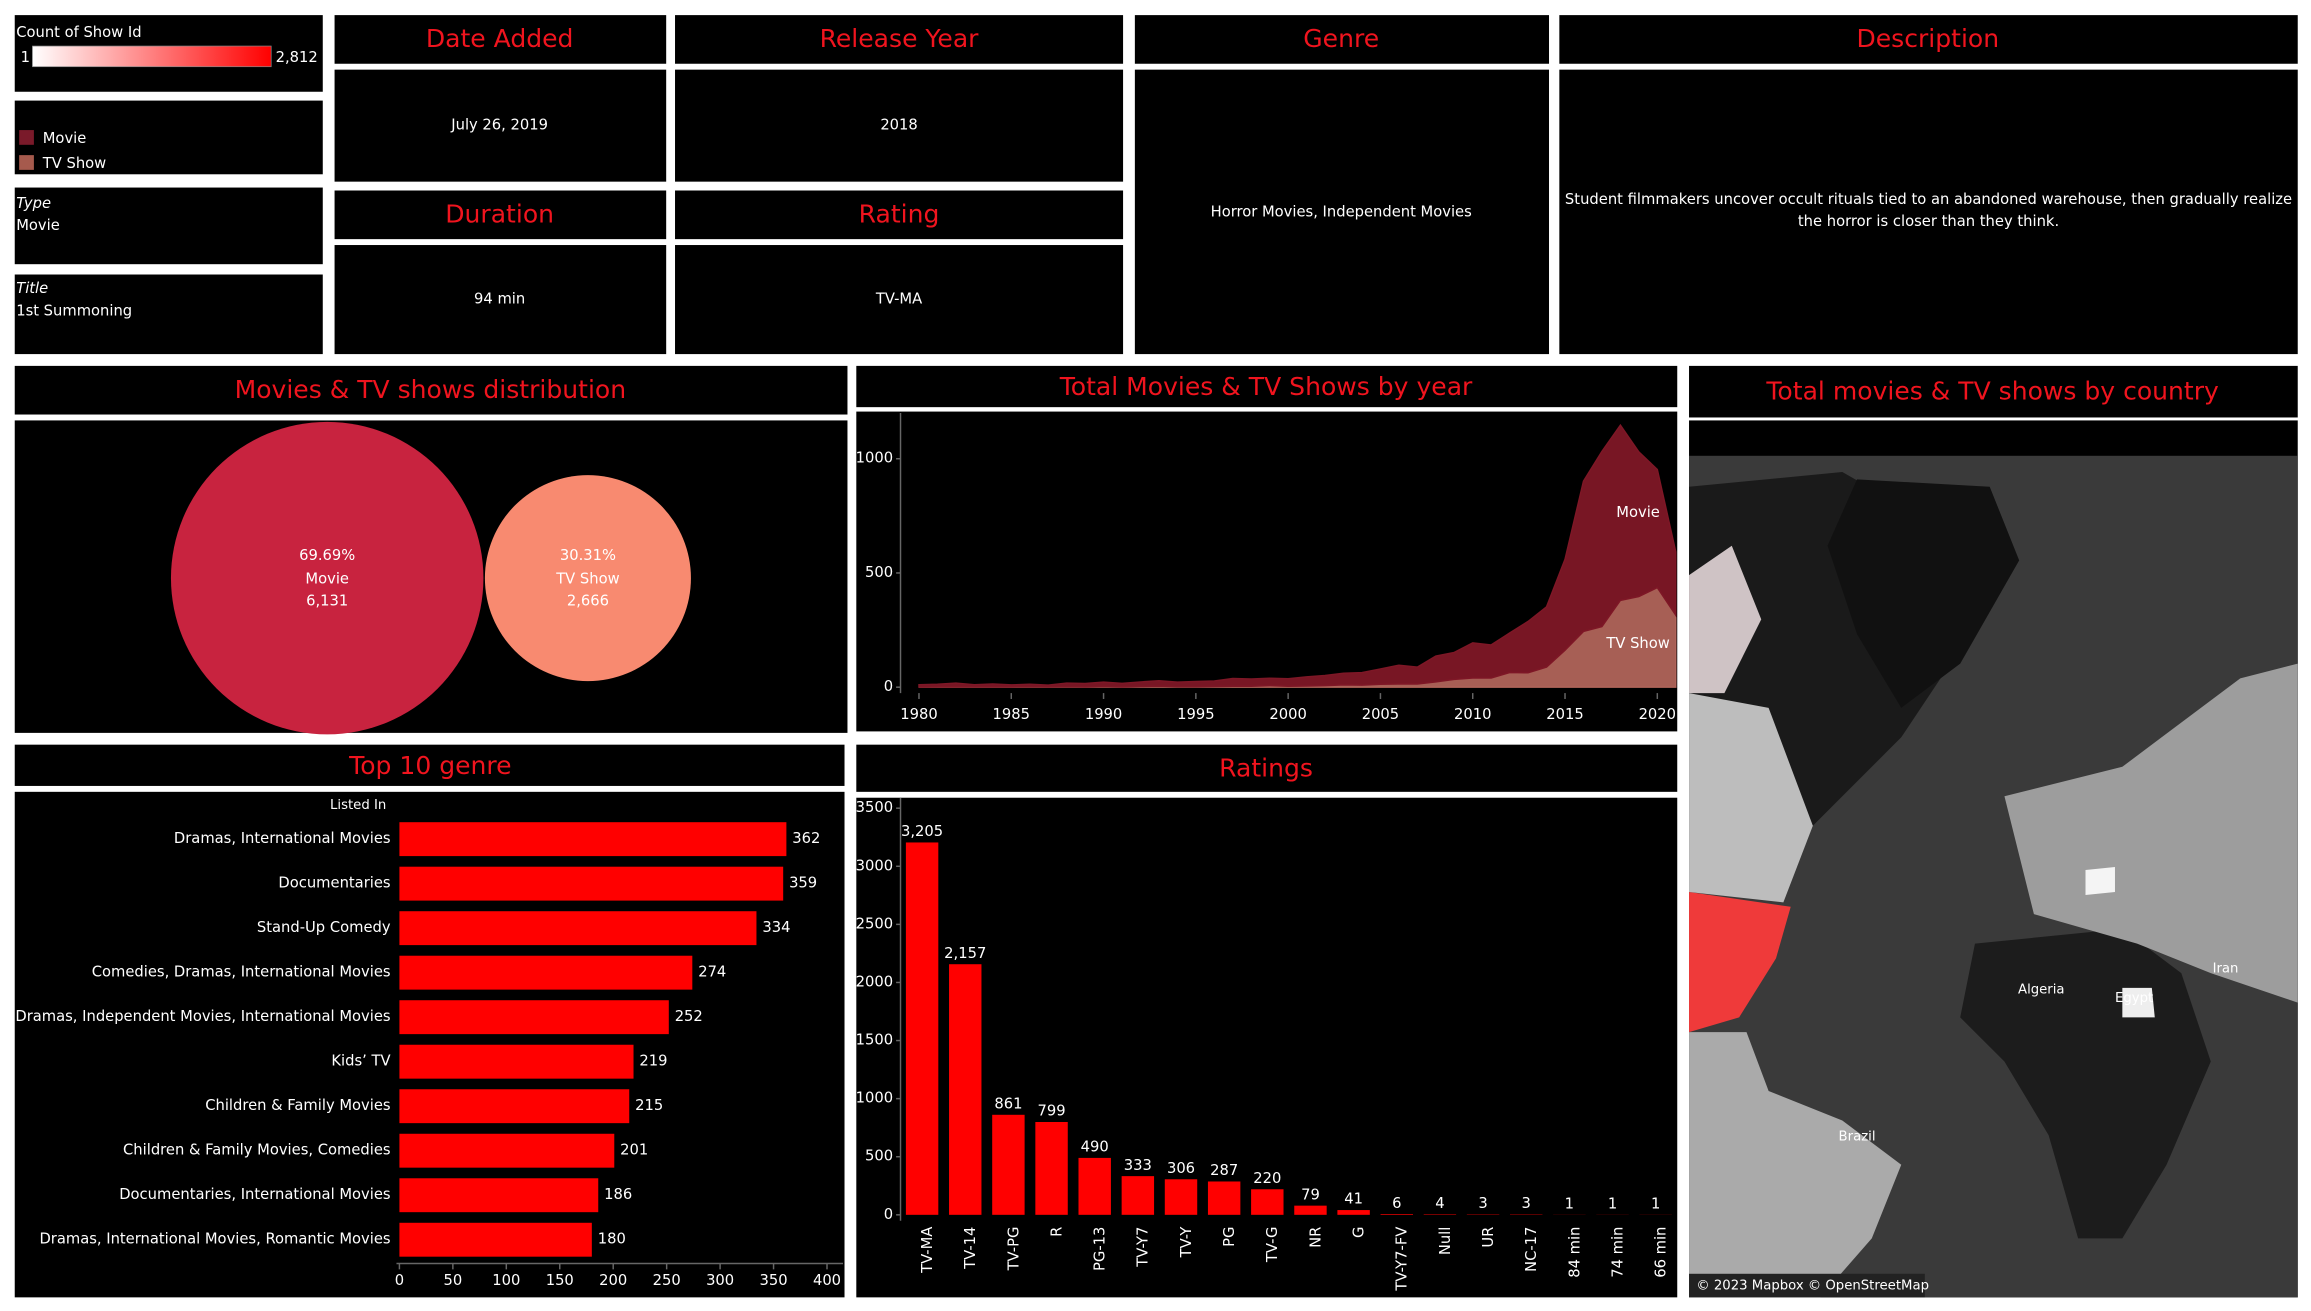 The width and height of the screenshot is (2311, 1311). I want to click on y-tick-label: 1500, so click(874, 1040).